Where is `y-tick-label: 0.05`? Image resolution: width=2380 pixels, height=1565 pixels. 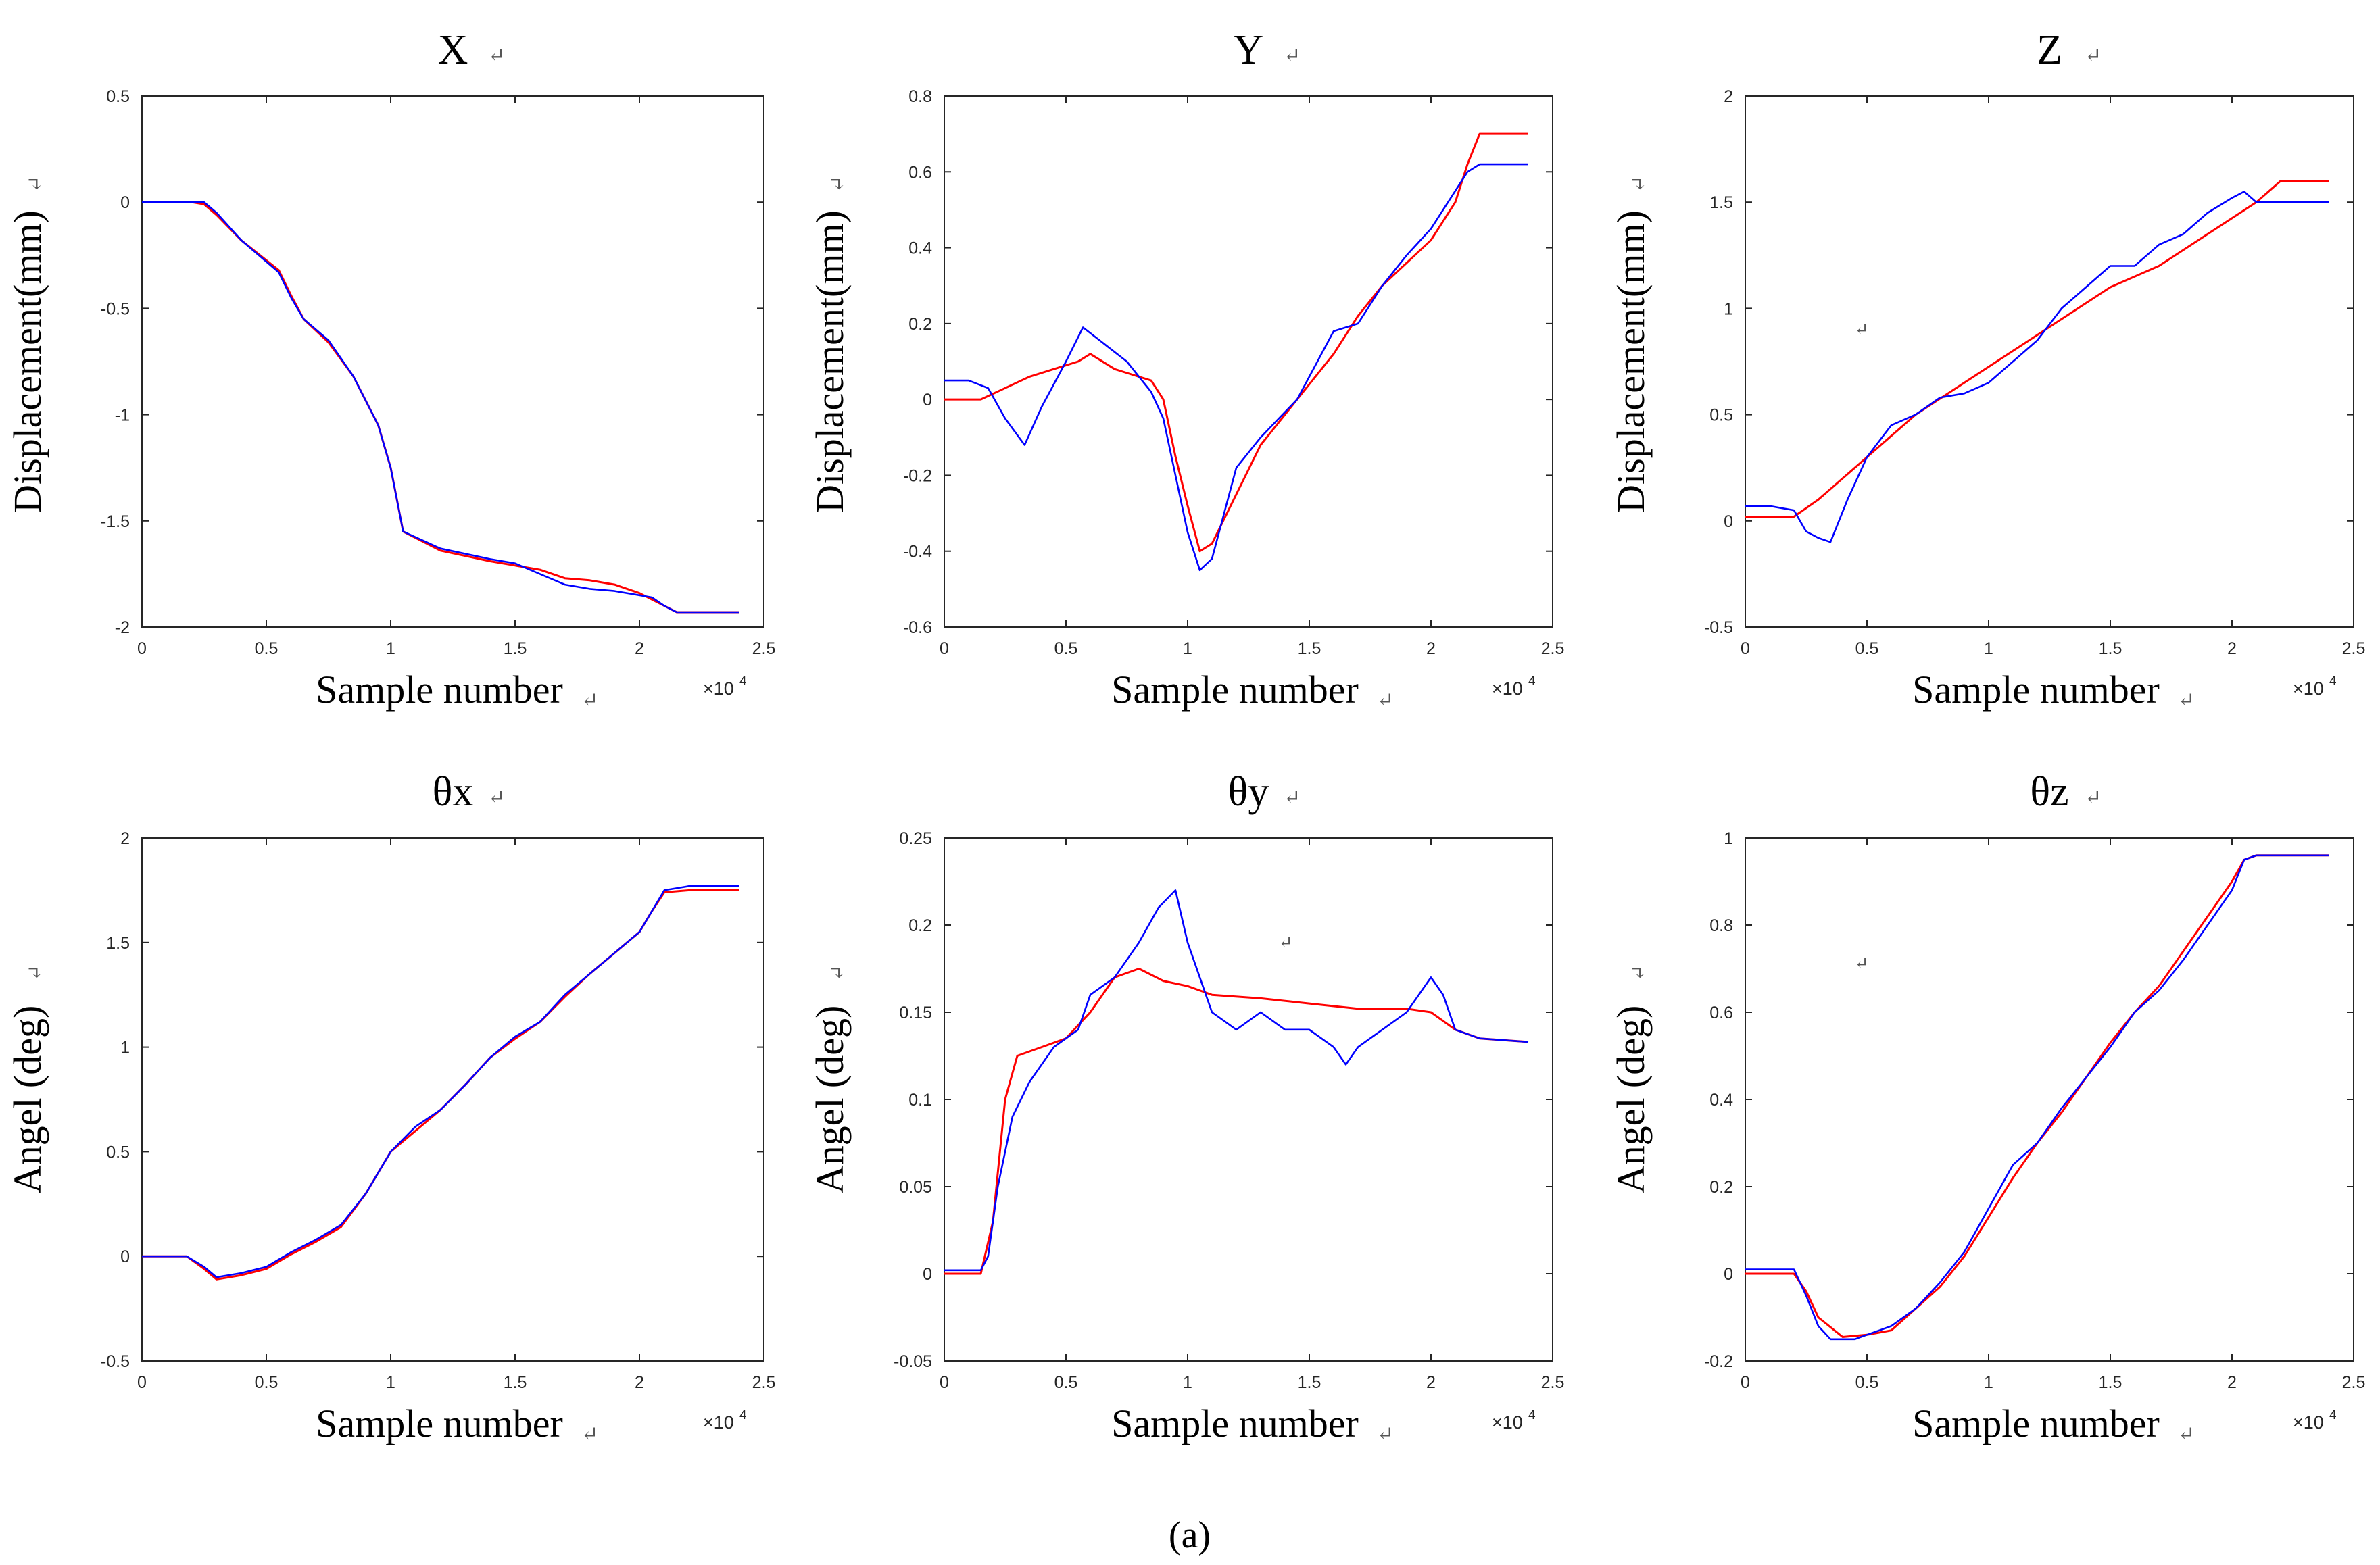
y-tick-label: 0.05 is located at coordinates (915, 1187).